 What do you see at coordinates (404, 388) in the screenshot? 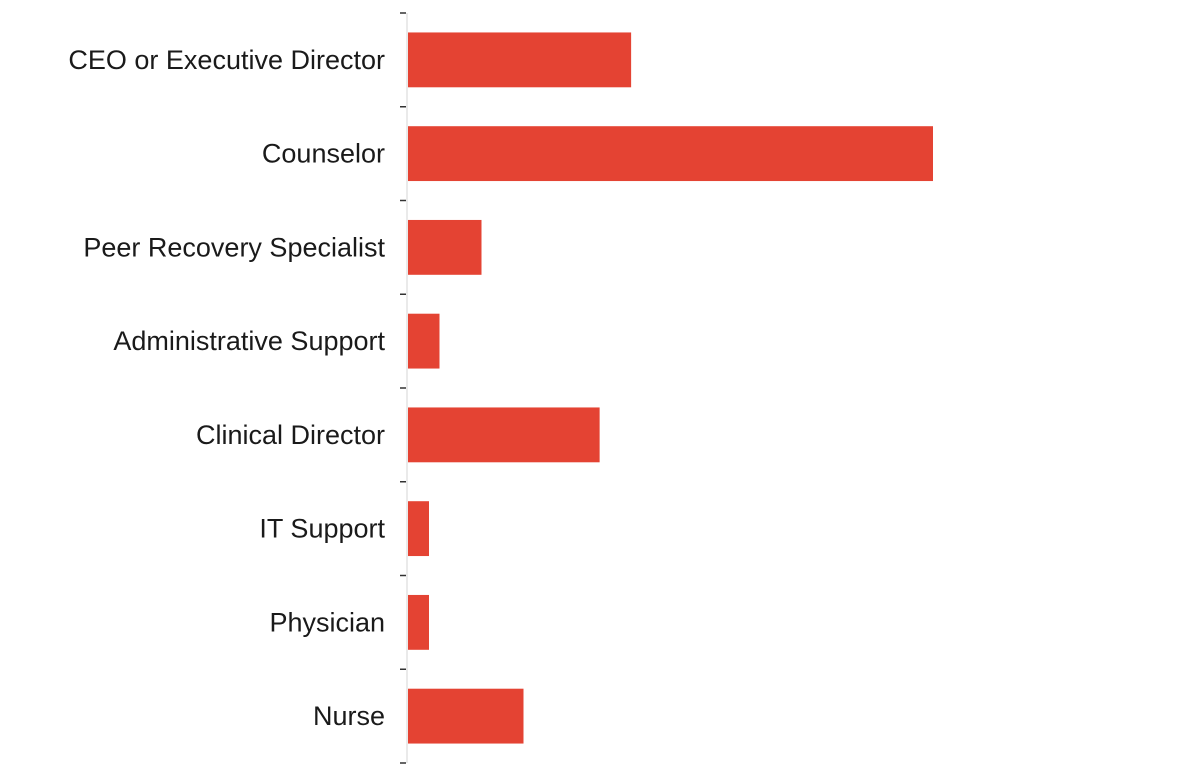
I see `axis-layer` at bounding box center [404, 388].